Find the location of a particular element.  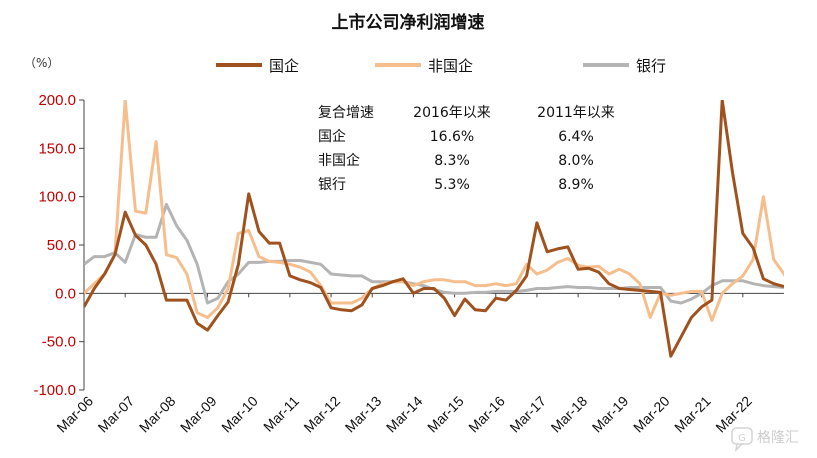

x-tick-label: Mar-15 is located at coordinates (445, 414).